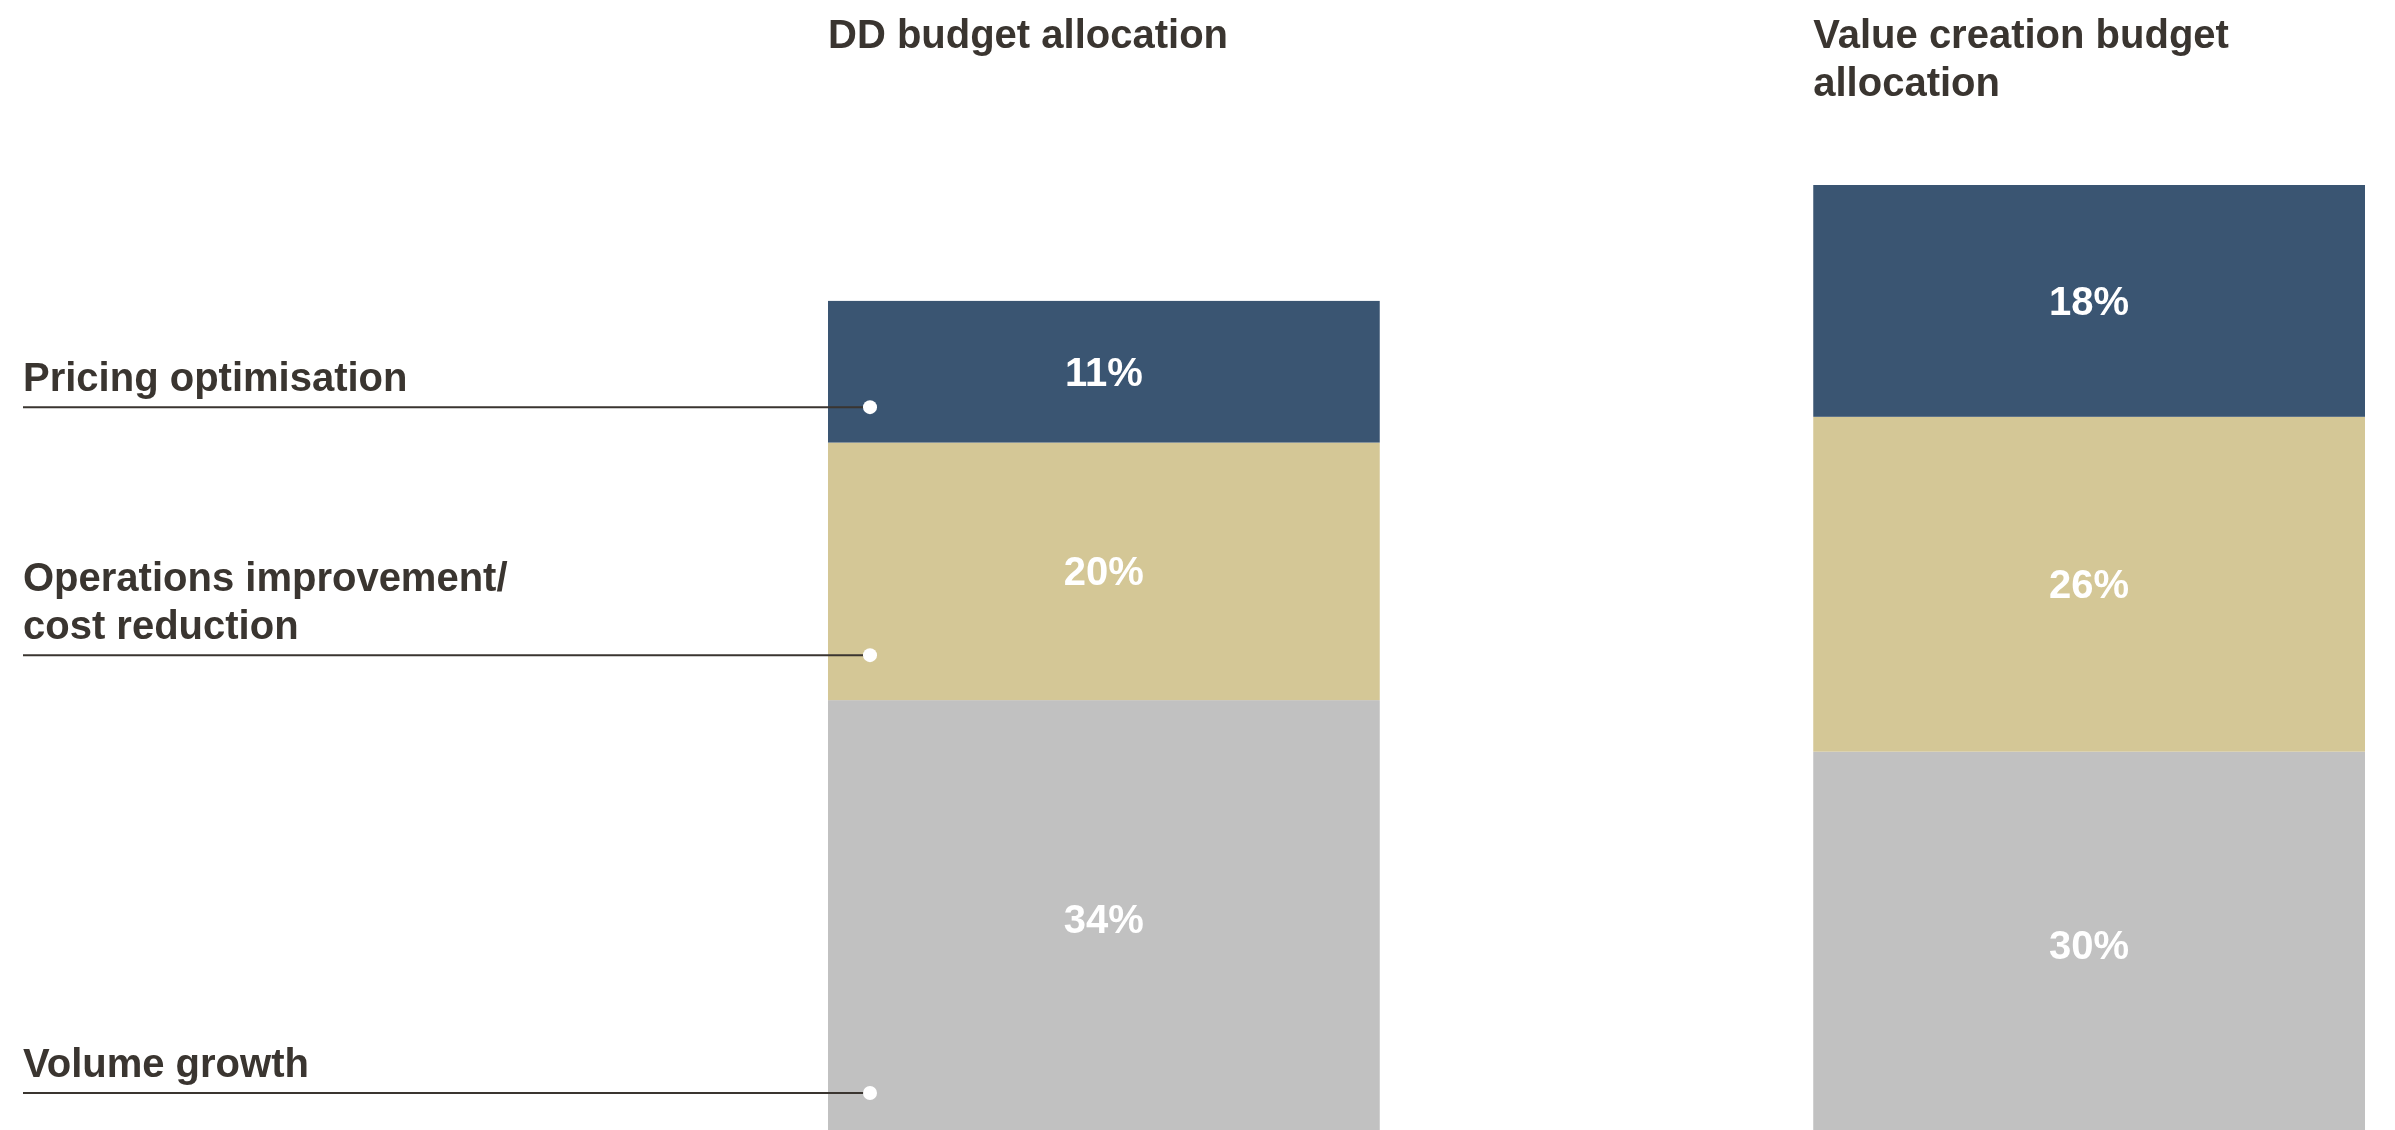 The width and height of the screenshot is (2395, 1130). What do you see at coordinates (215, 377) in the screenshot?
I see `text: Pricing optimisation` at bounding box center [215, 377].